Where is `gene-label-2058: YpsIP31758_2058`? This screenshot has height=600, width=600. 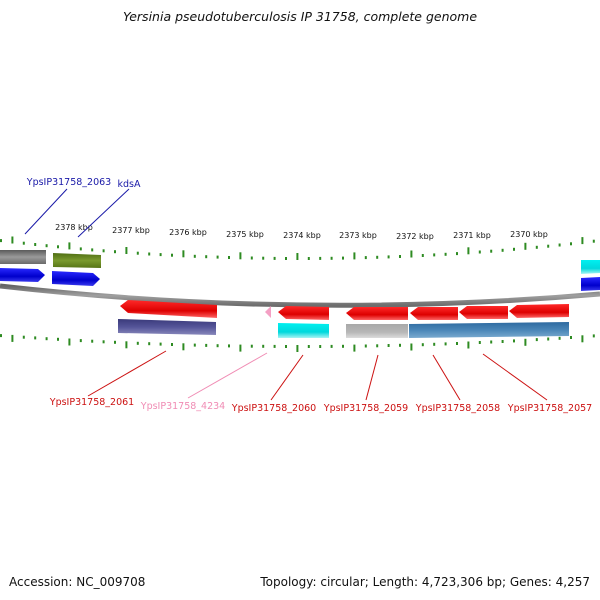 gene-label-2058: YpsIP31758_2058 is located at coordinates (457, 408).